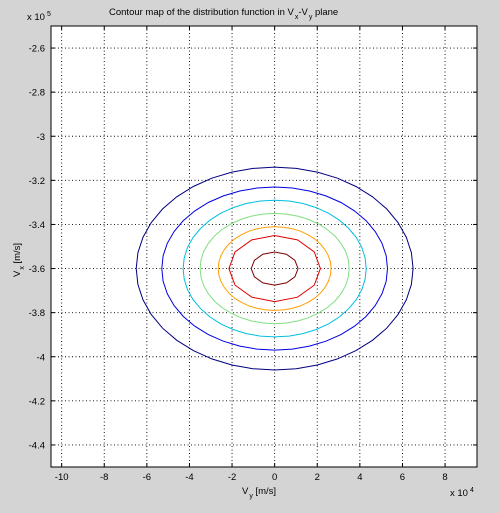 This screenshot has width=500, height=513. Describe the element at coordinates (41, 357) in the screenshot. I see `y-tick-label: -4` at that location.